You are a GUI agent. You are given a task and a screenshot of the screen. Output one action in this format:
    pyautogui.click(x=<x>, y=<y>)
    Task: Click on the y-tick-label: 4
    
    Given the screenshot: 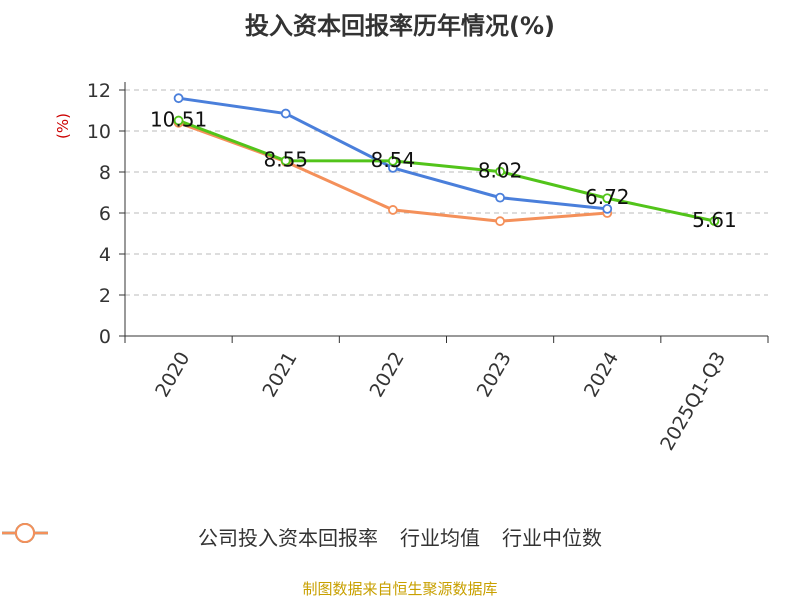 What is the action you would take?
    pyautogui.click(x=105, y=255)
    